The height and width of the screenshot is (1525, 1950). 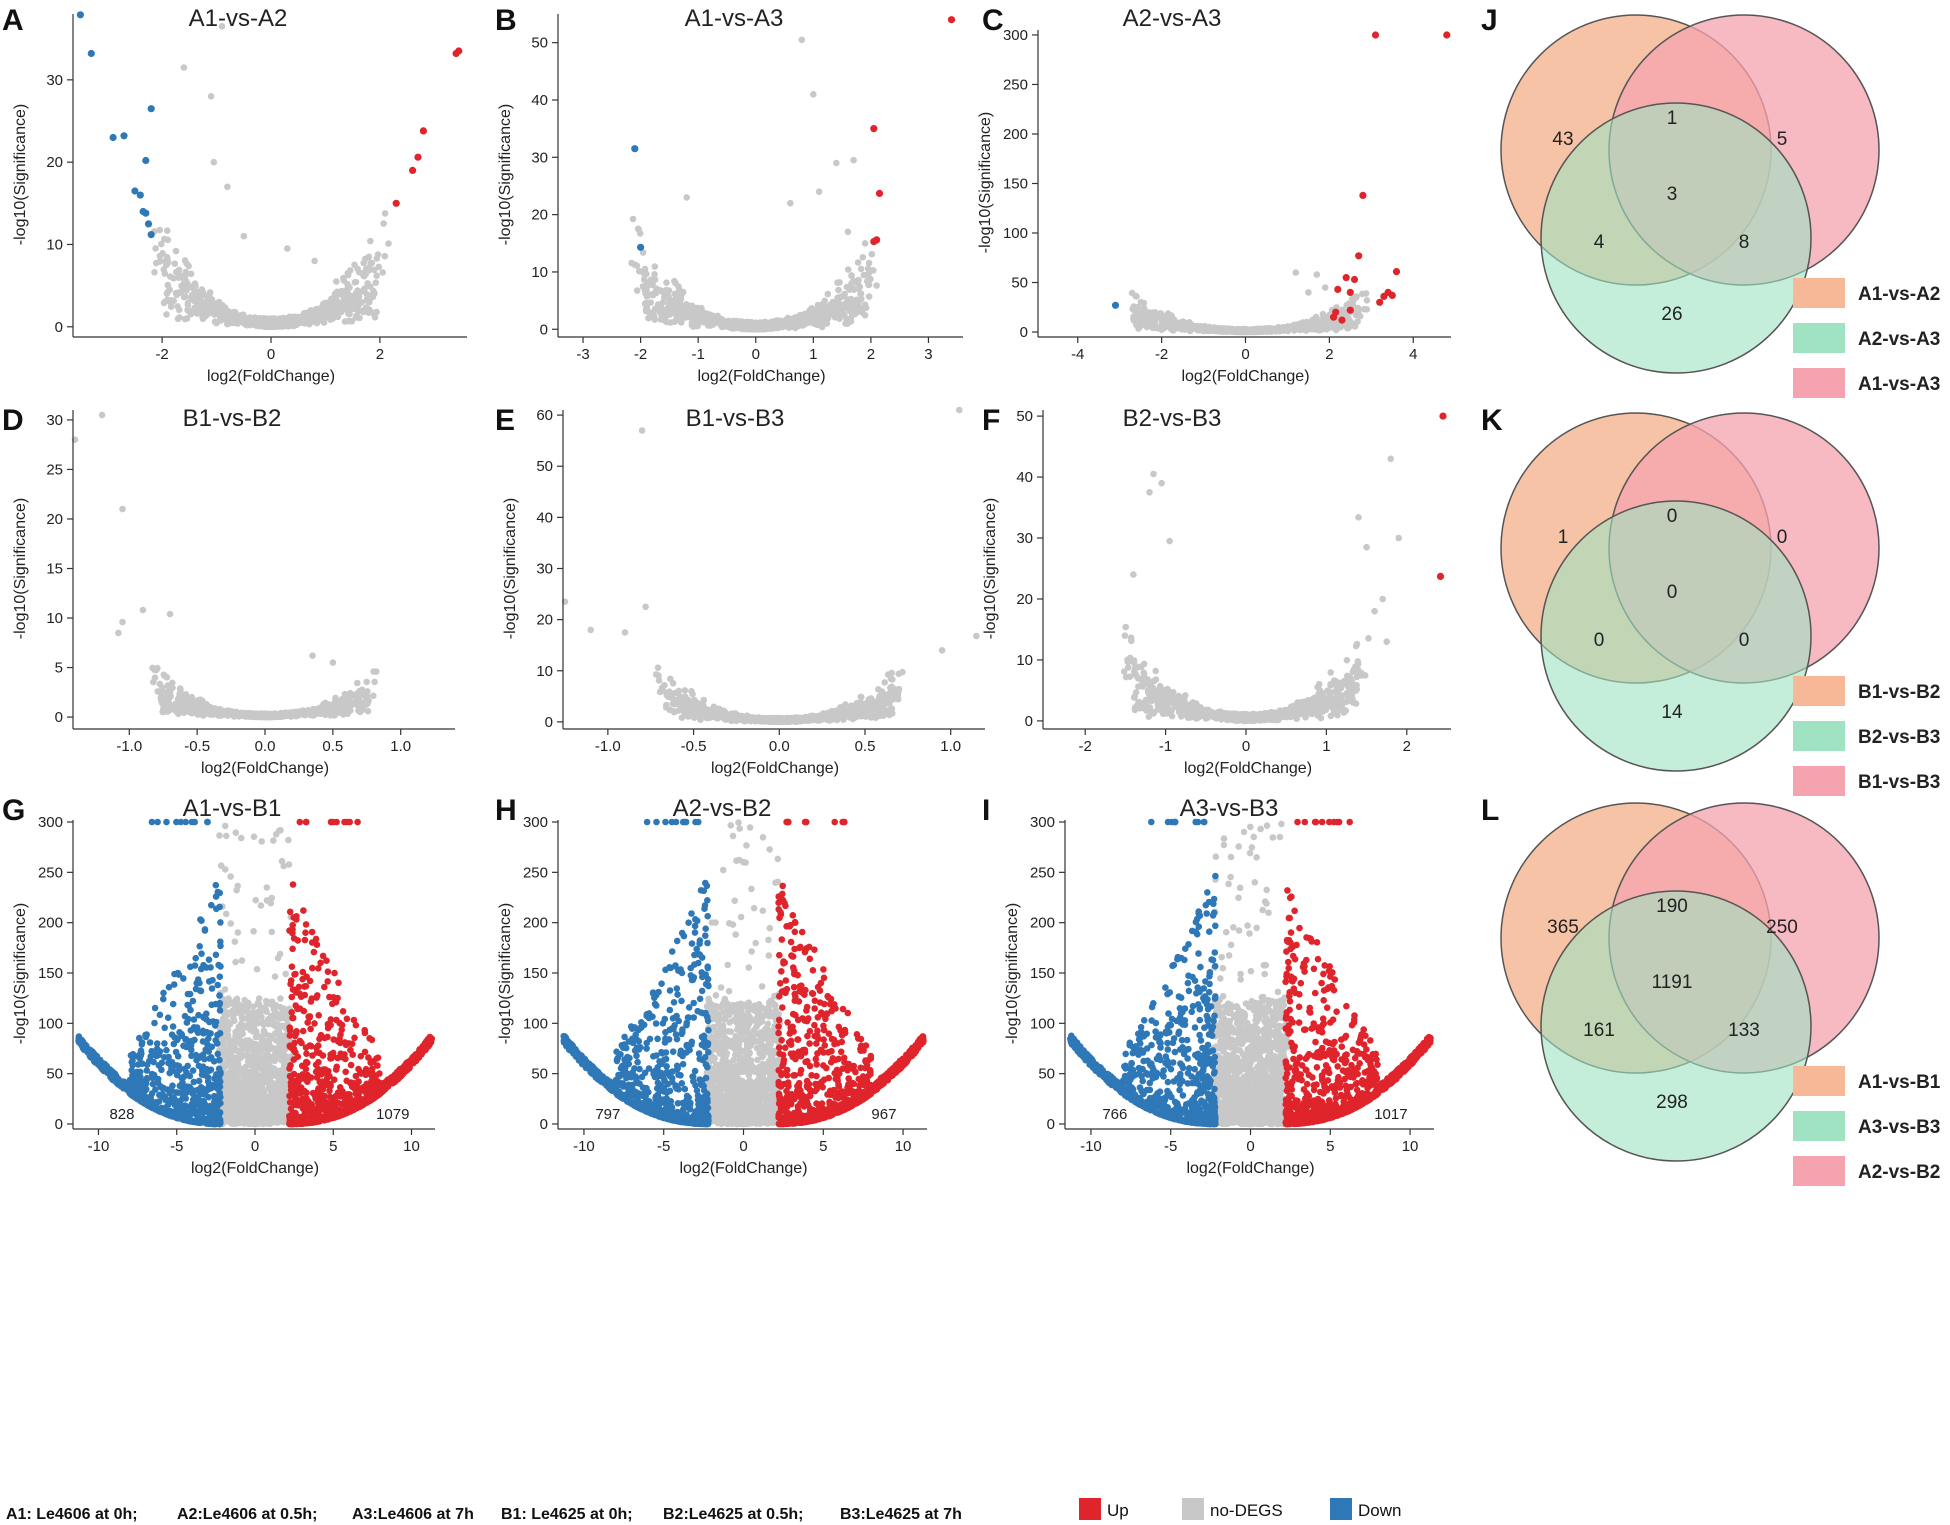 What do you see at coordinates (735, 418) in the screenshot?
I see `plot-title: B1-vs-B3` at bounding box center [735, 418].